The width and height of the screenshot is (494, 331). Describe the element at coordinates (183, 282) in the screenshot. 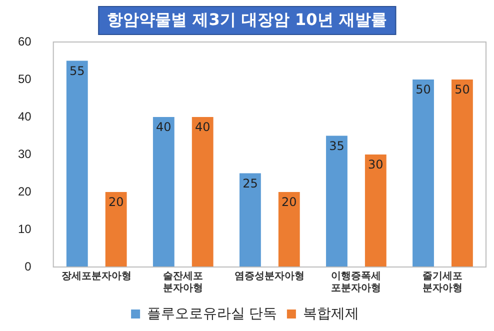

I see `x-tick-label: 술잔세포분자아형` at that location.